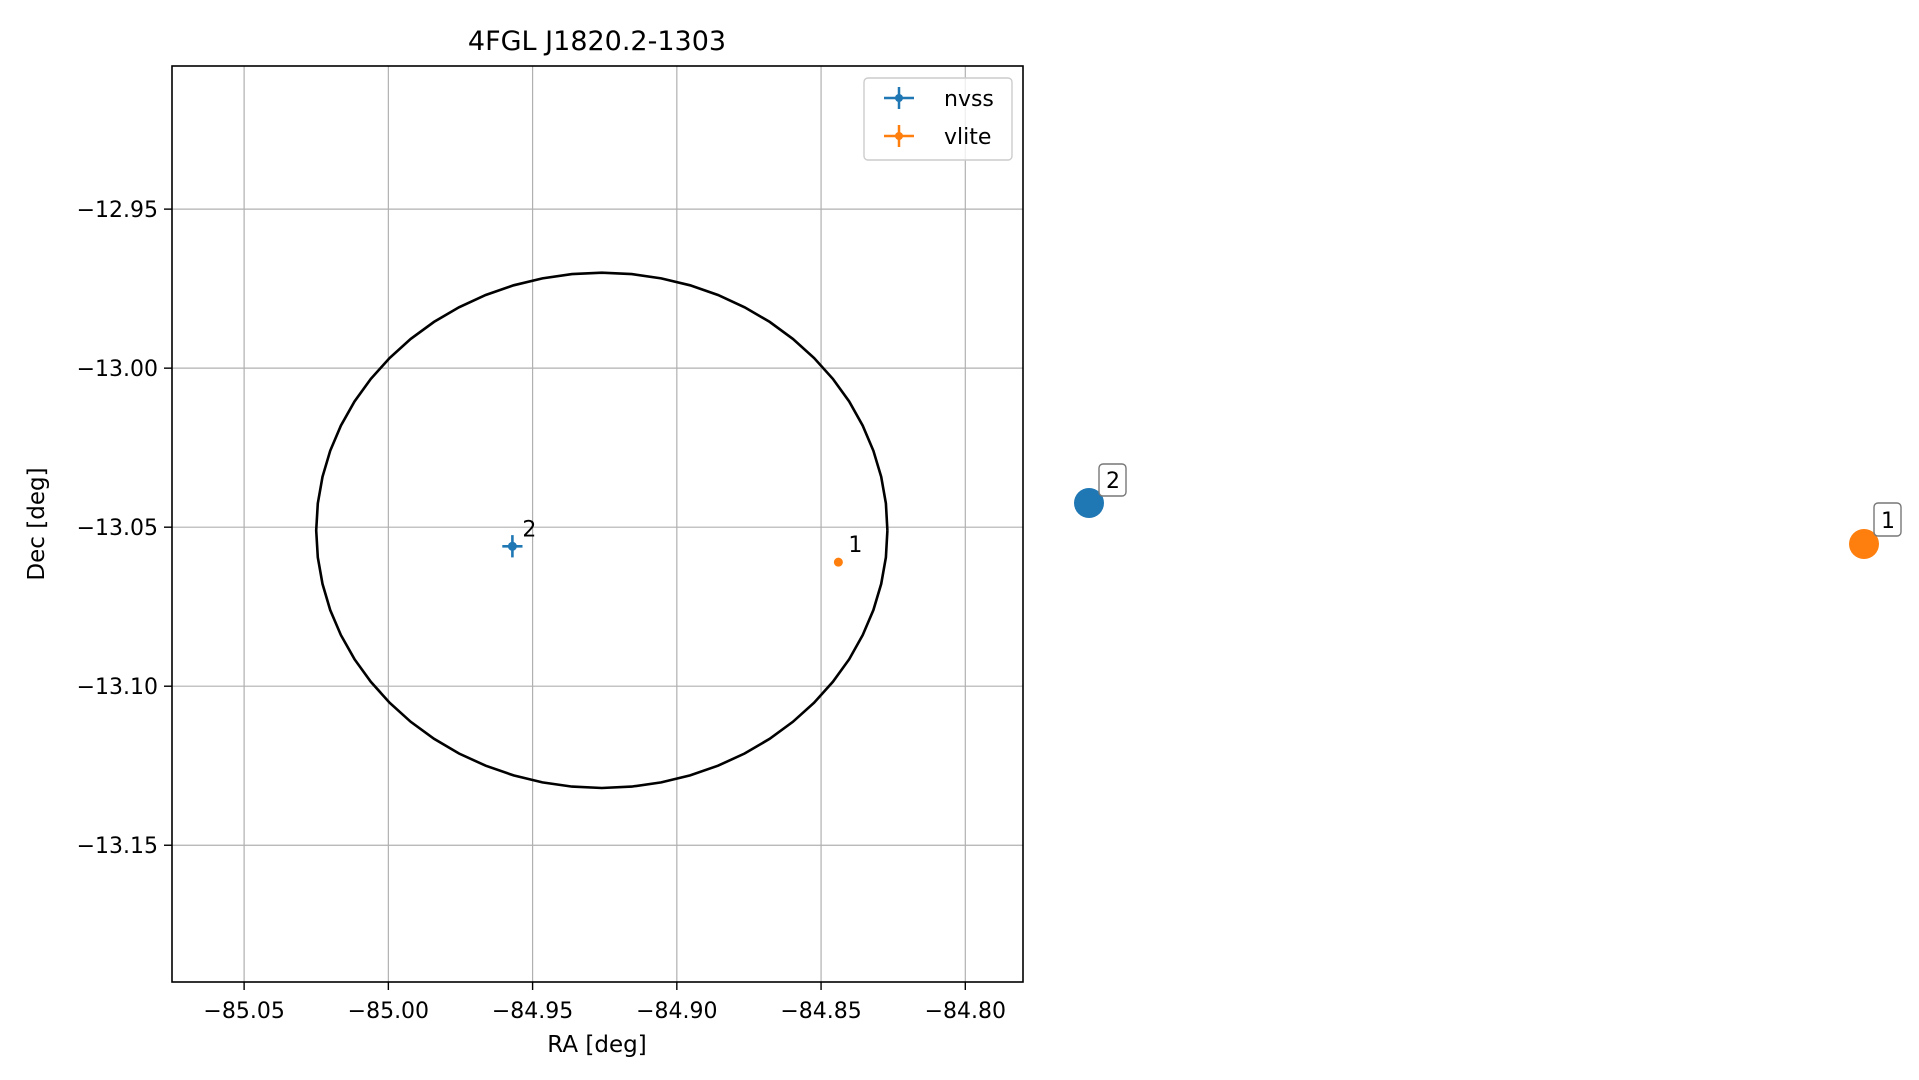 The height and width of the screenshot is (1080, 1919). What do you see at coordinates (117, 369) in the screenshot?
I see `y-tick-label: −13.00` at bounding box center [117, 369].